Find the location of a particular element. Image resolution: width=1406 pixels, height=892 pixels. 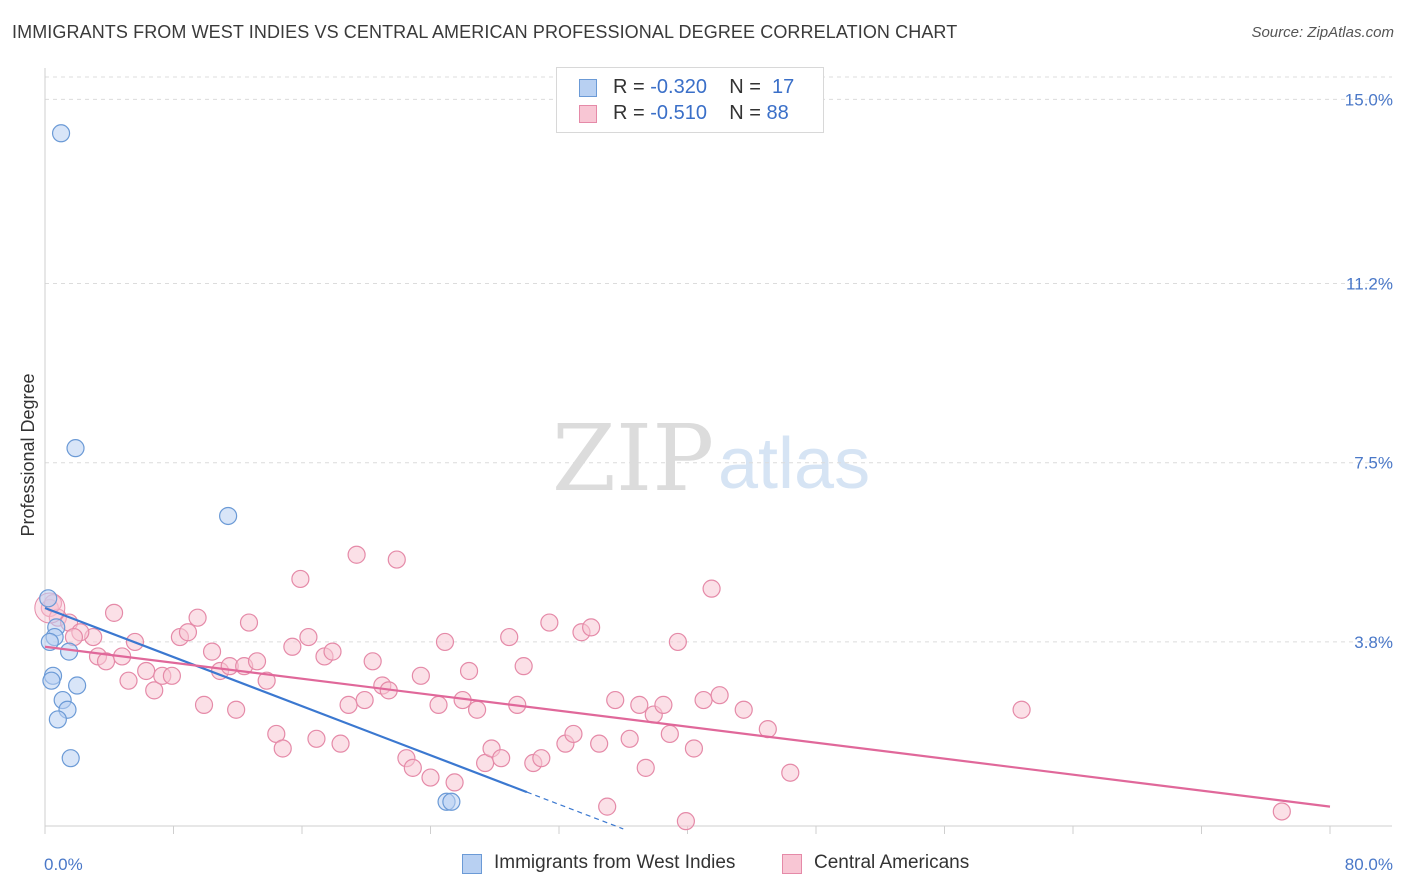

source-label: Source: ZipAtlas.com is located at coordinates (1322, 32).